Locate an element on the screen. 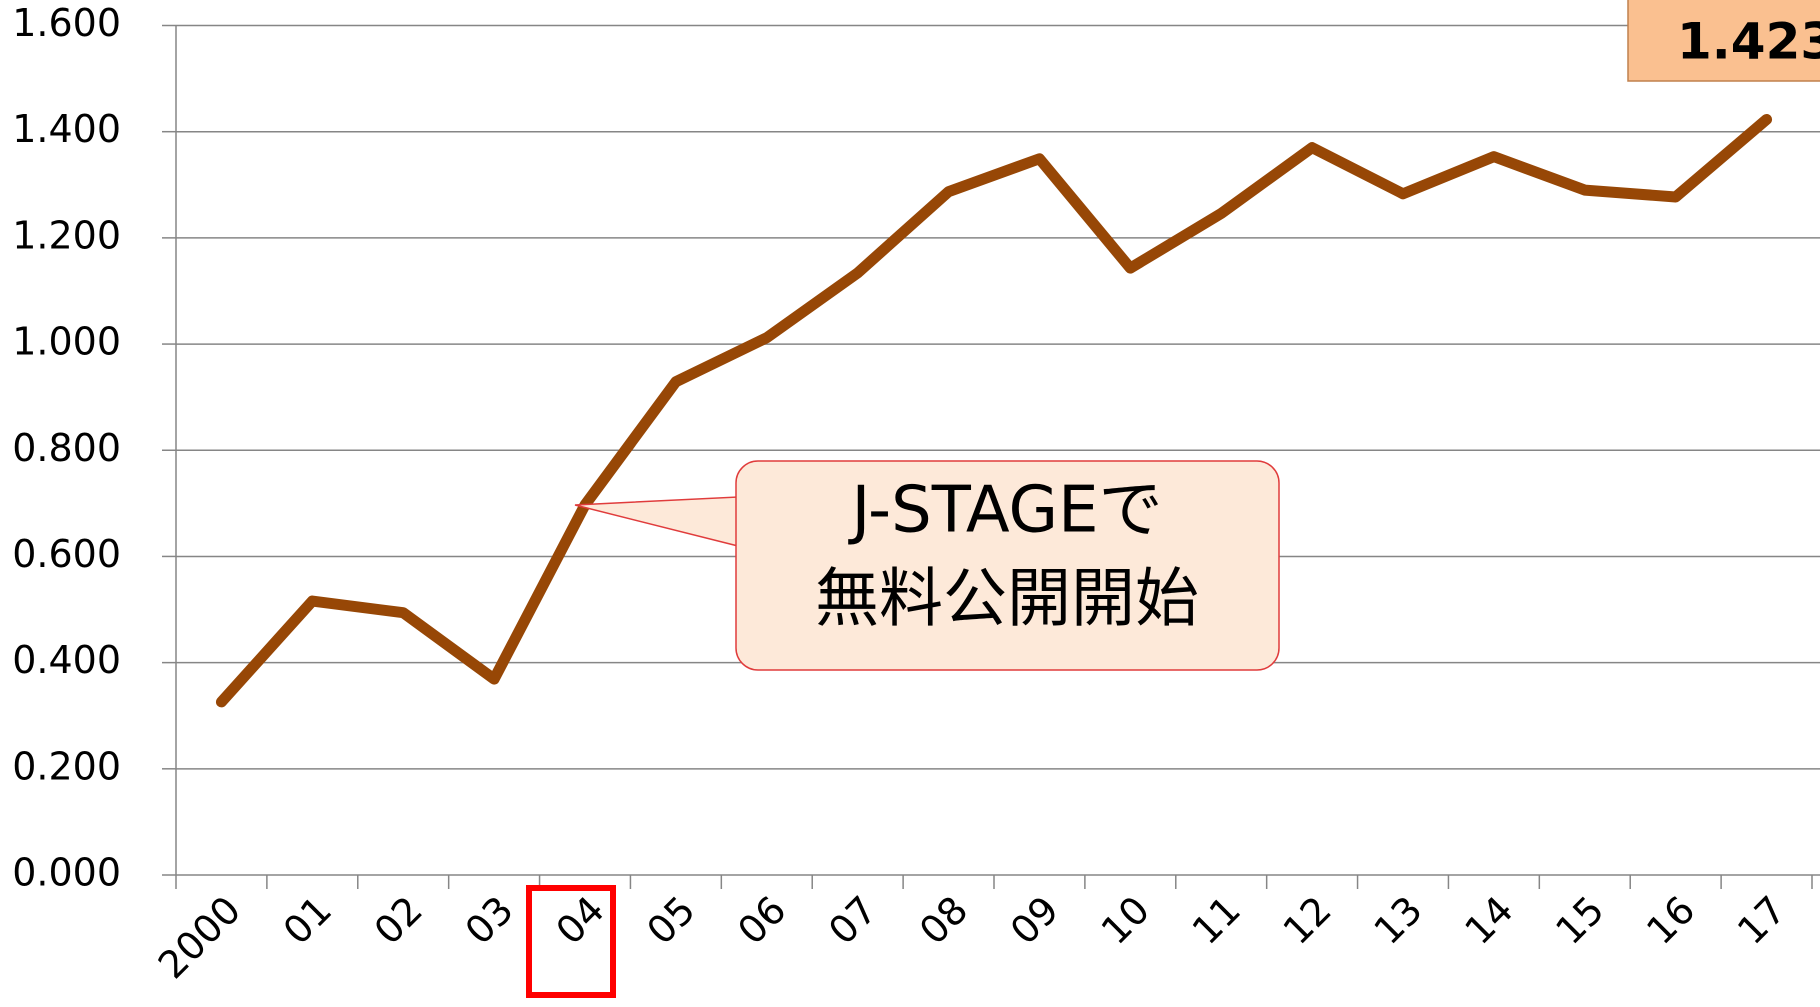 This screenshot has width=1820, height=1007. x-tick-label: 2000 is located at coordinates (200, 938).